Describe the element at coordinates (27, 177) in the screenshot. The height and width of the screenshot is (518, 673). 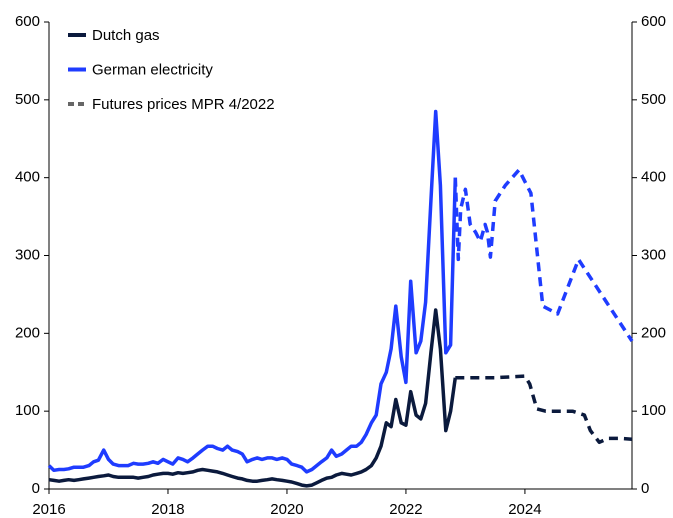
I see `y-tick-label: 400` at that location.